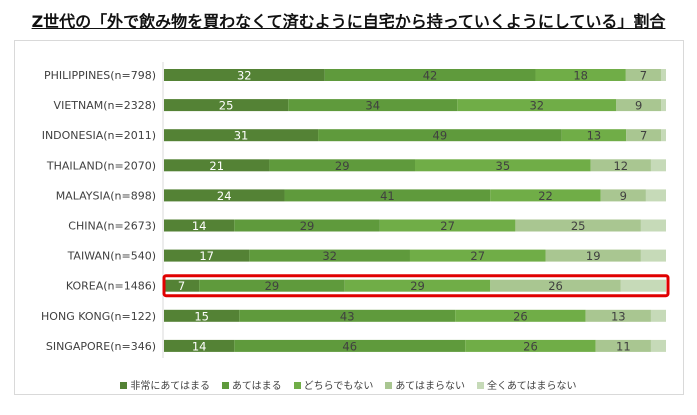 The height and width of the screenshot is (415, 697). I want to click on data-label: 42, so click(430, 76).